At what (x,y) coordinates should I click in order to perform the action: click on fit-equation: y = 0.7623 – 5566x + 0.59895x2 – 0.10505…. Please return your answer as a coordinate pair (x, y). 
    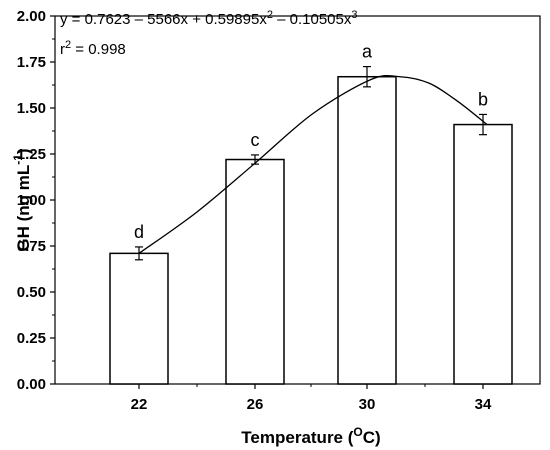
    Looking at the image, I should click on (209, 18).